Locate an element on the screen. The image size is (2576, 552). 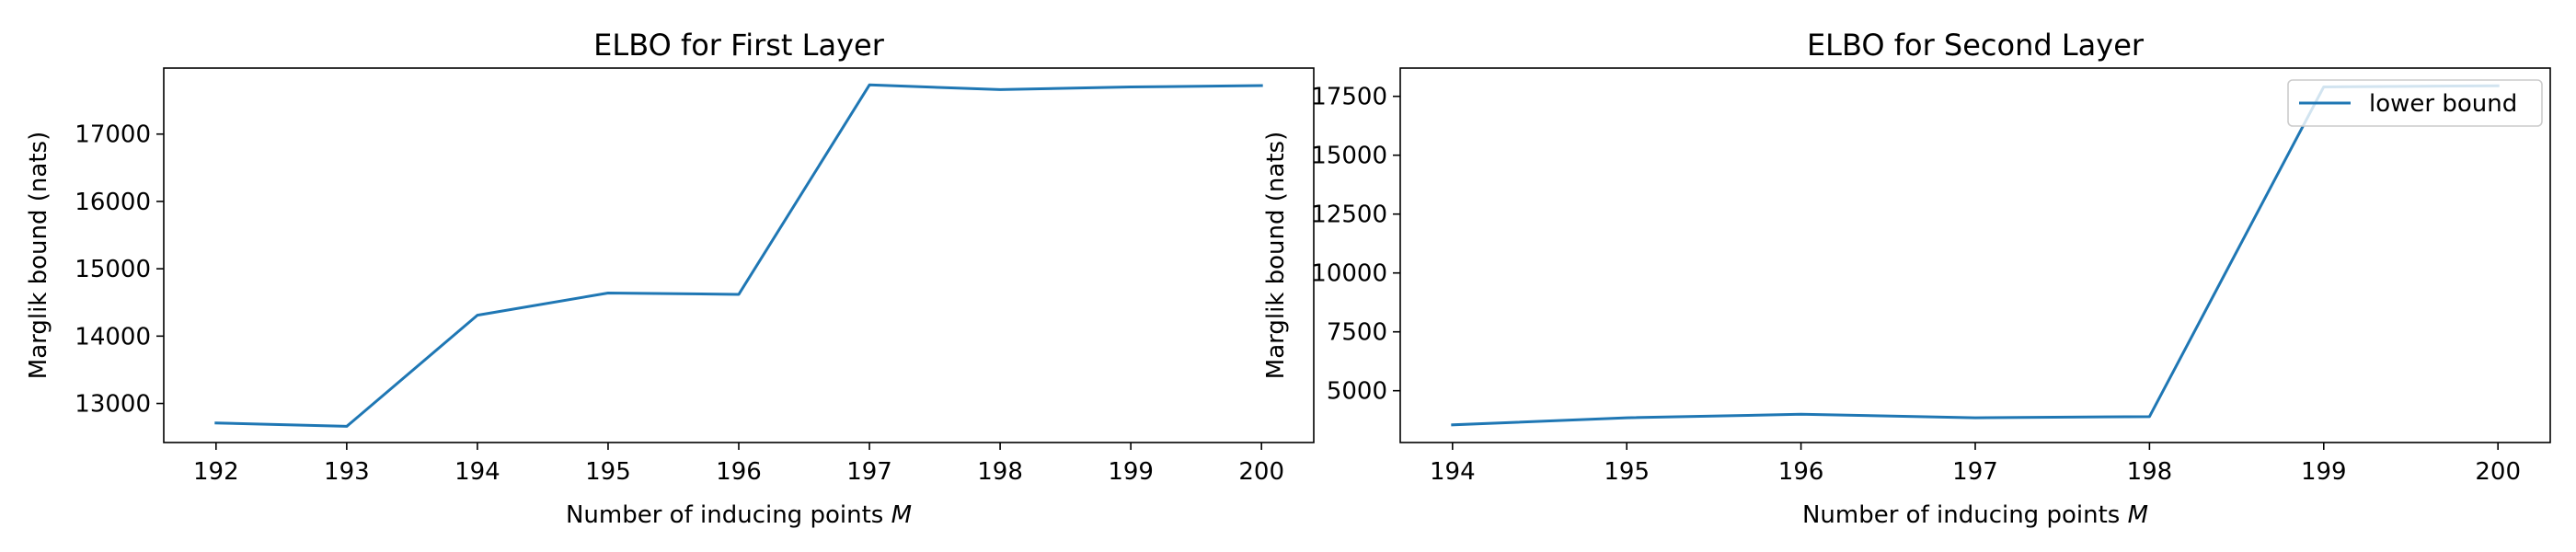
y-tick-label: 5000 is located at coordinates (1357, 392).